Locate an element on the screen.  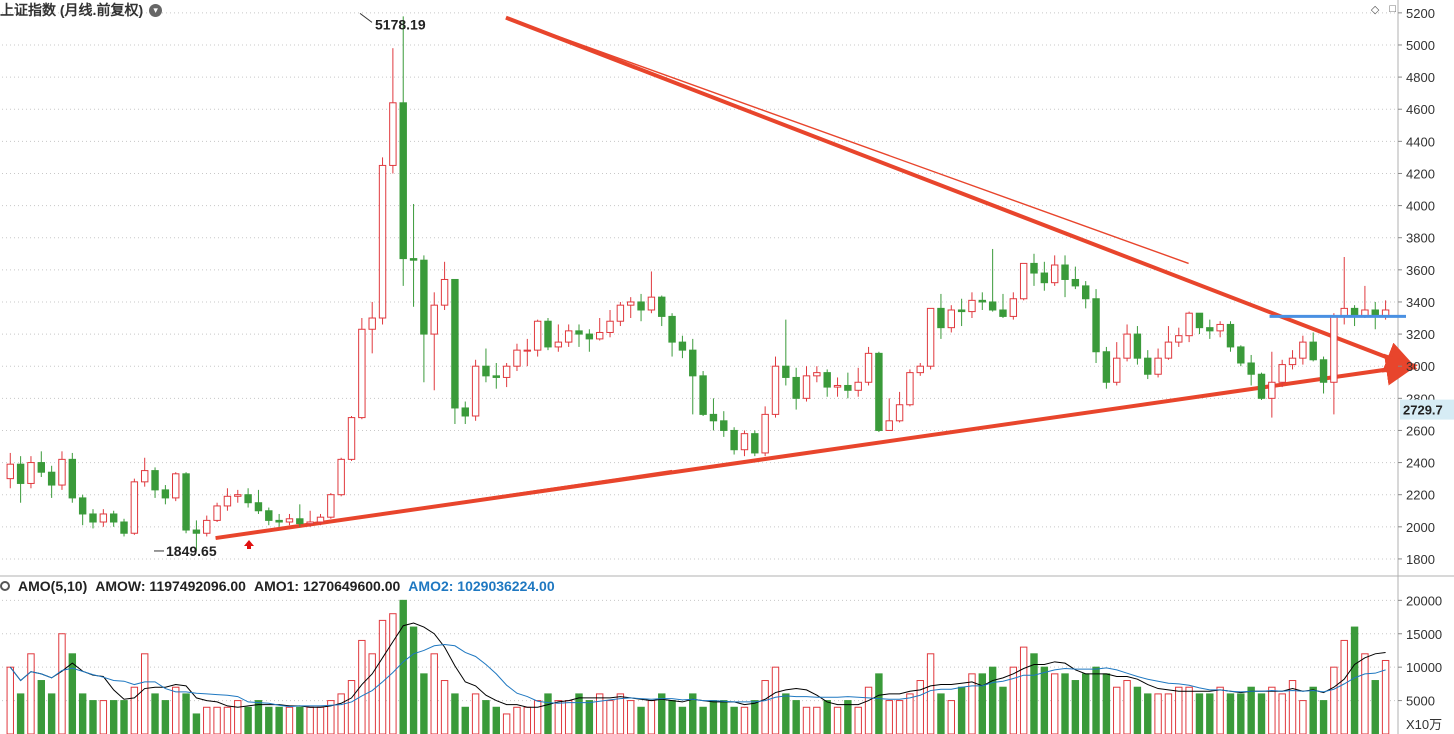
price-tick-label: 4600 is located at coordinates (1420, 109).